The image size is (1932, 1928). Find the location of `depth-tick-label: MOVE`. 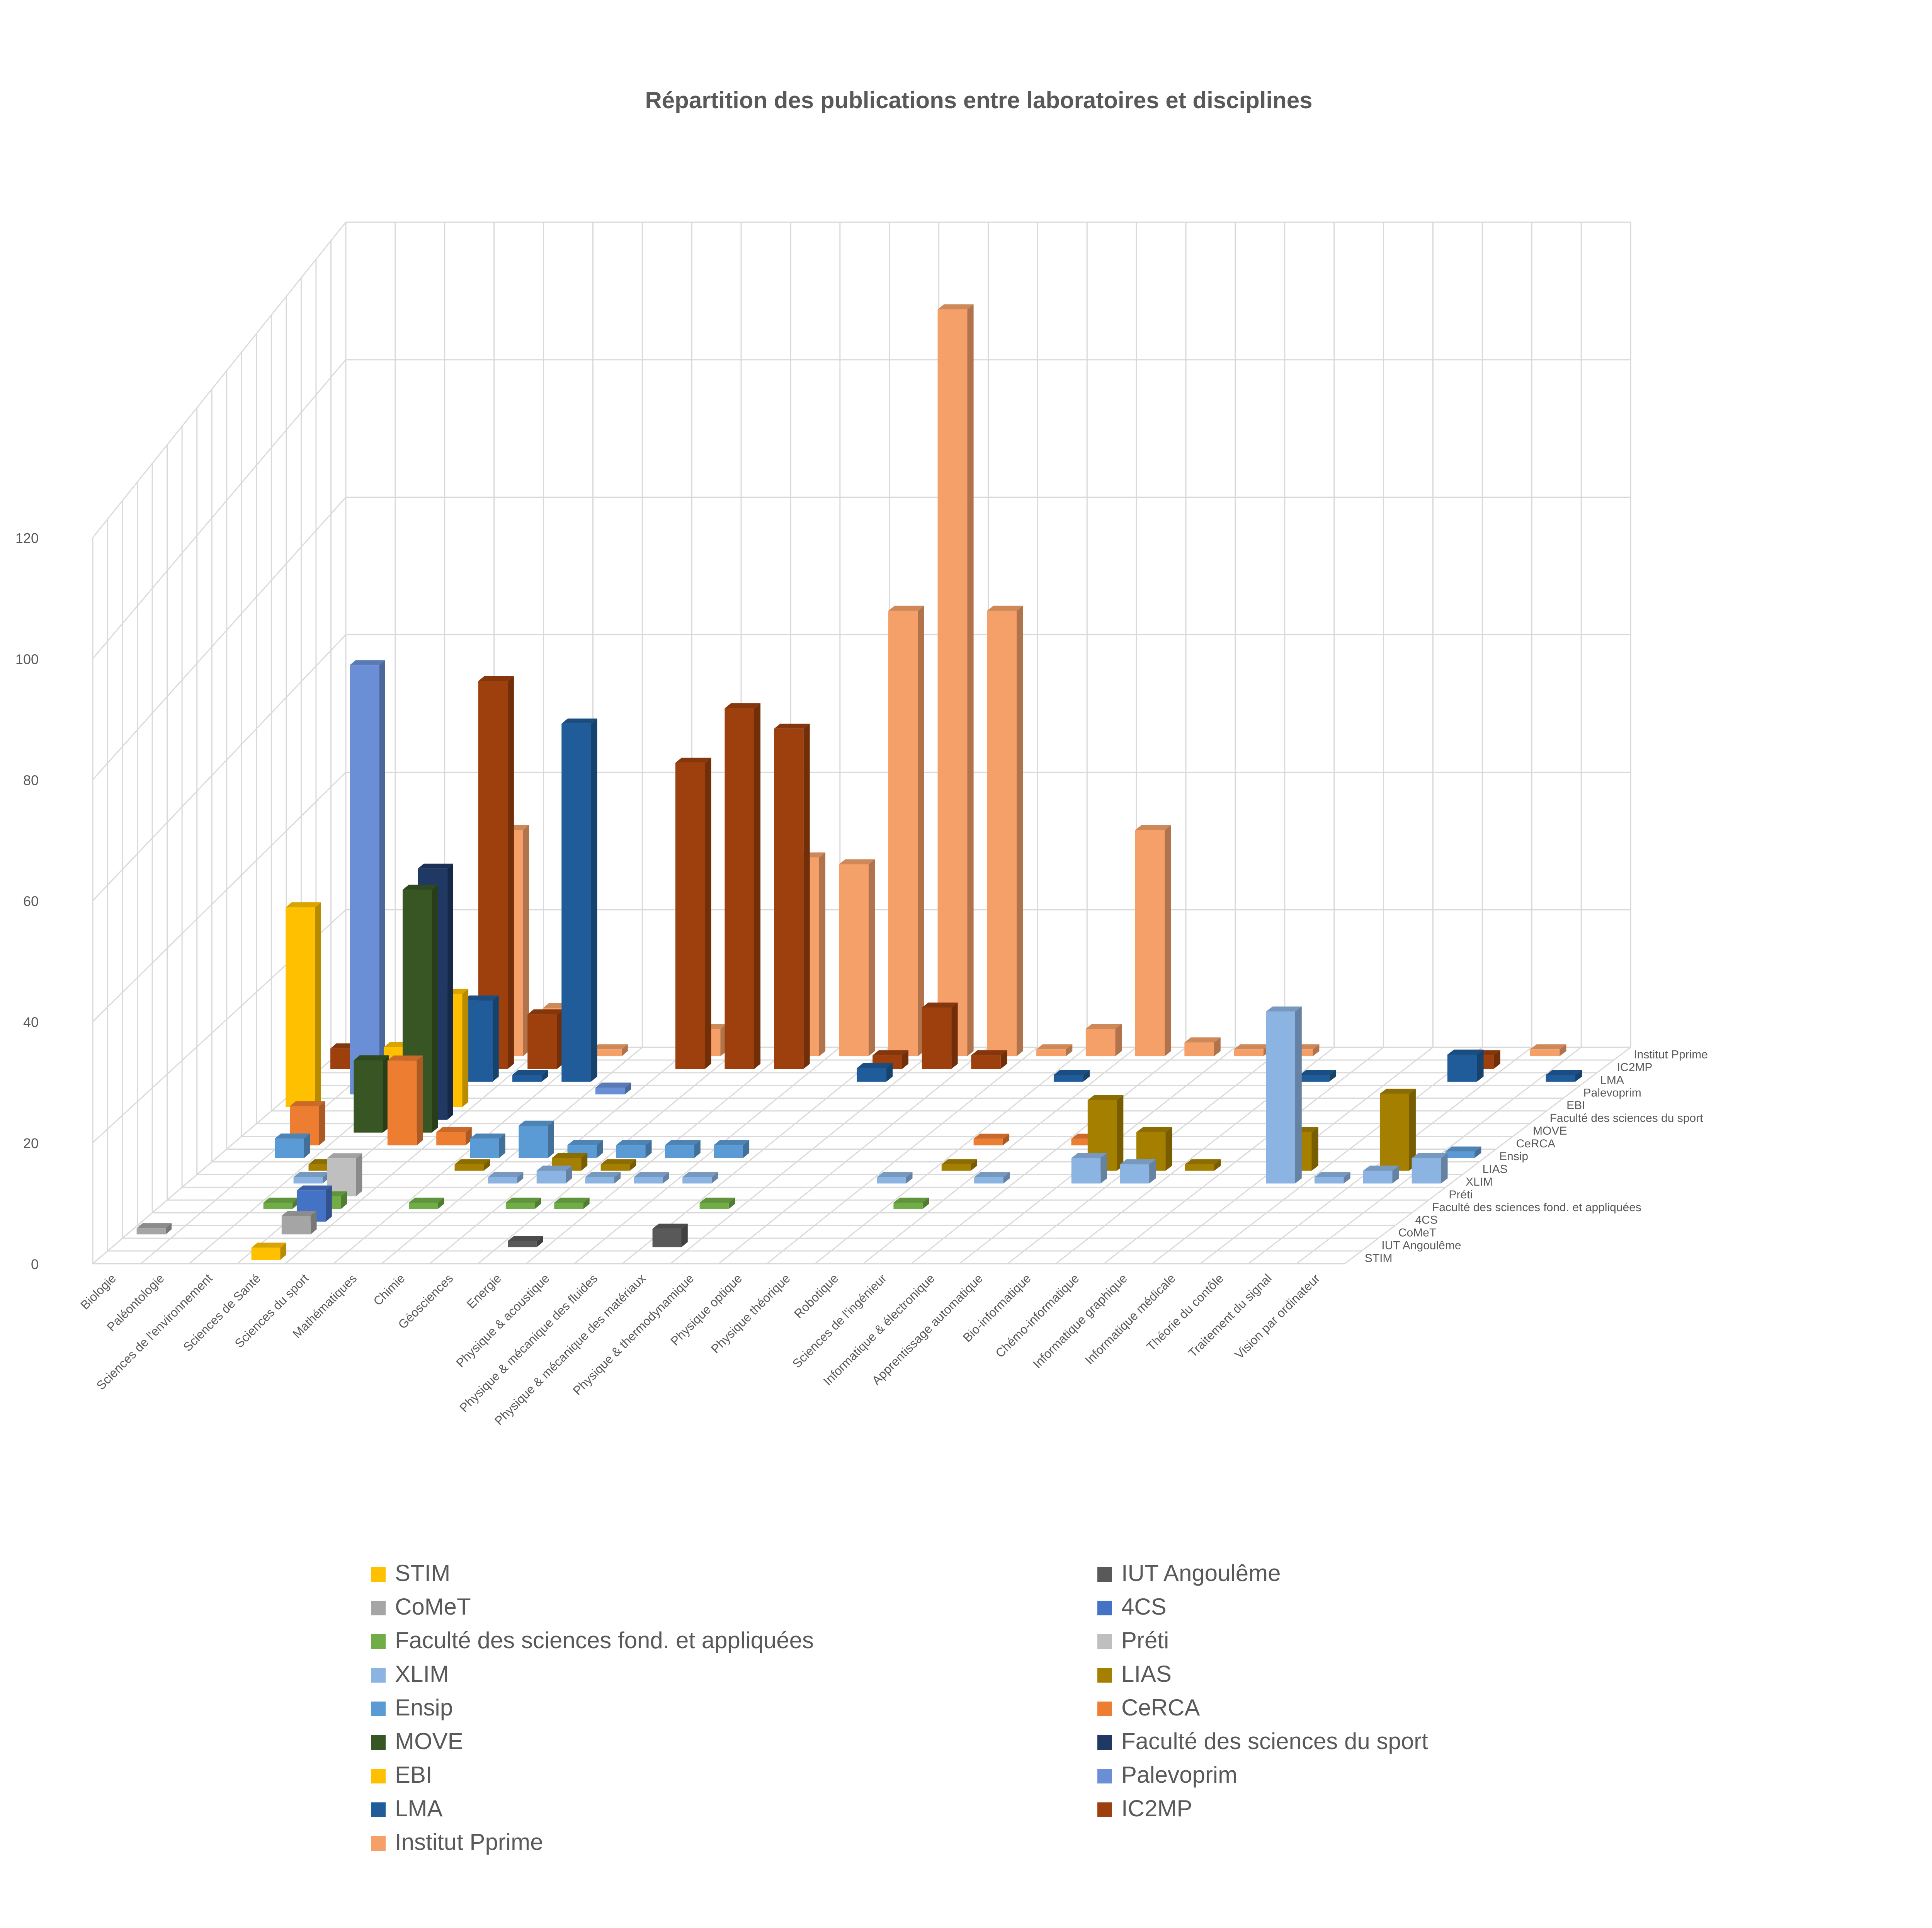

depth-tick-label: MOVE is located at coordinates (1550, 1131).